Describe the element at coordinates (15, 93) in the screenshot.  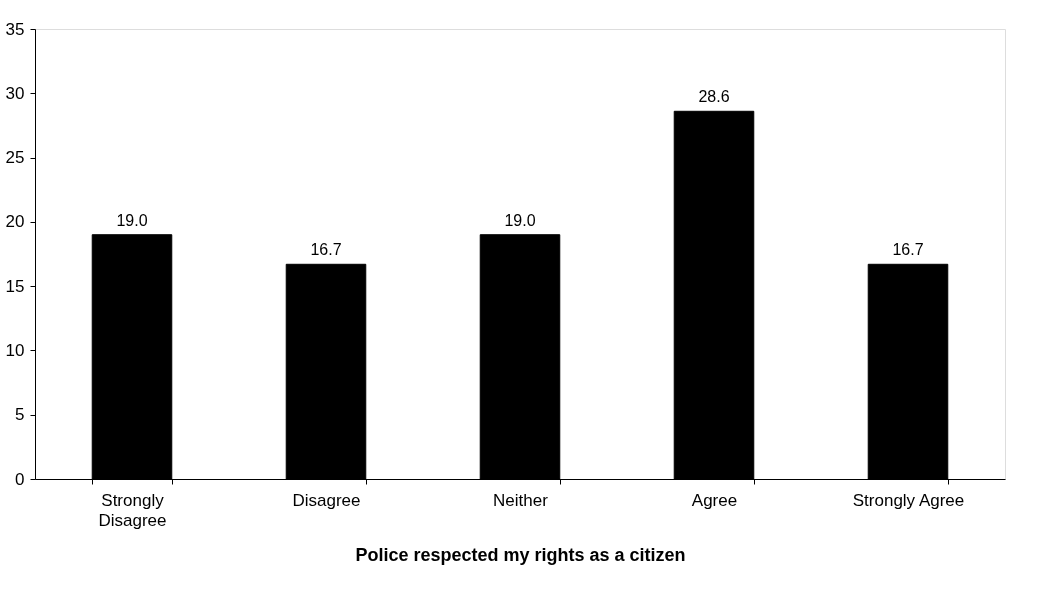
I see `y-tick-label: 30` at that location.